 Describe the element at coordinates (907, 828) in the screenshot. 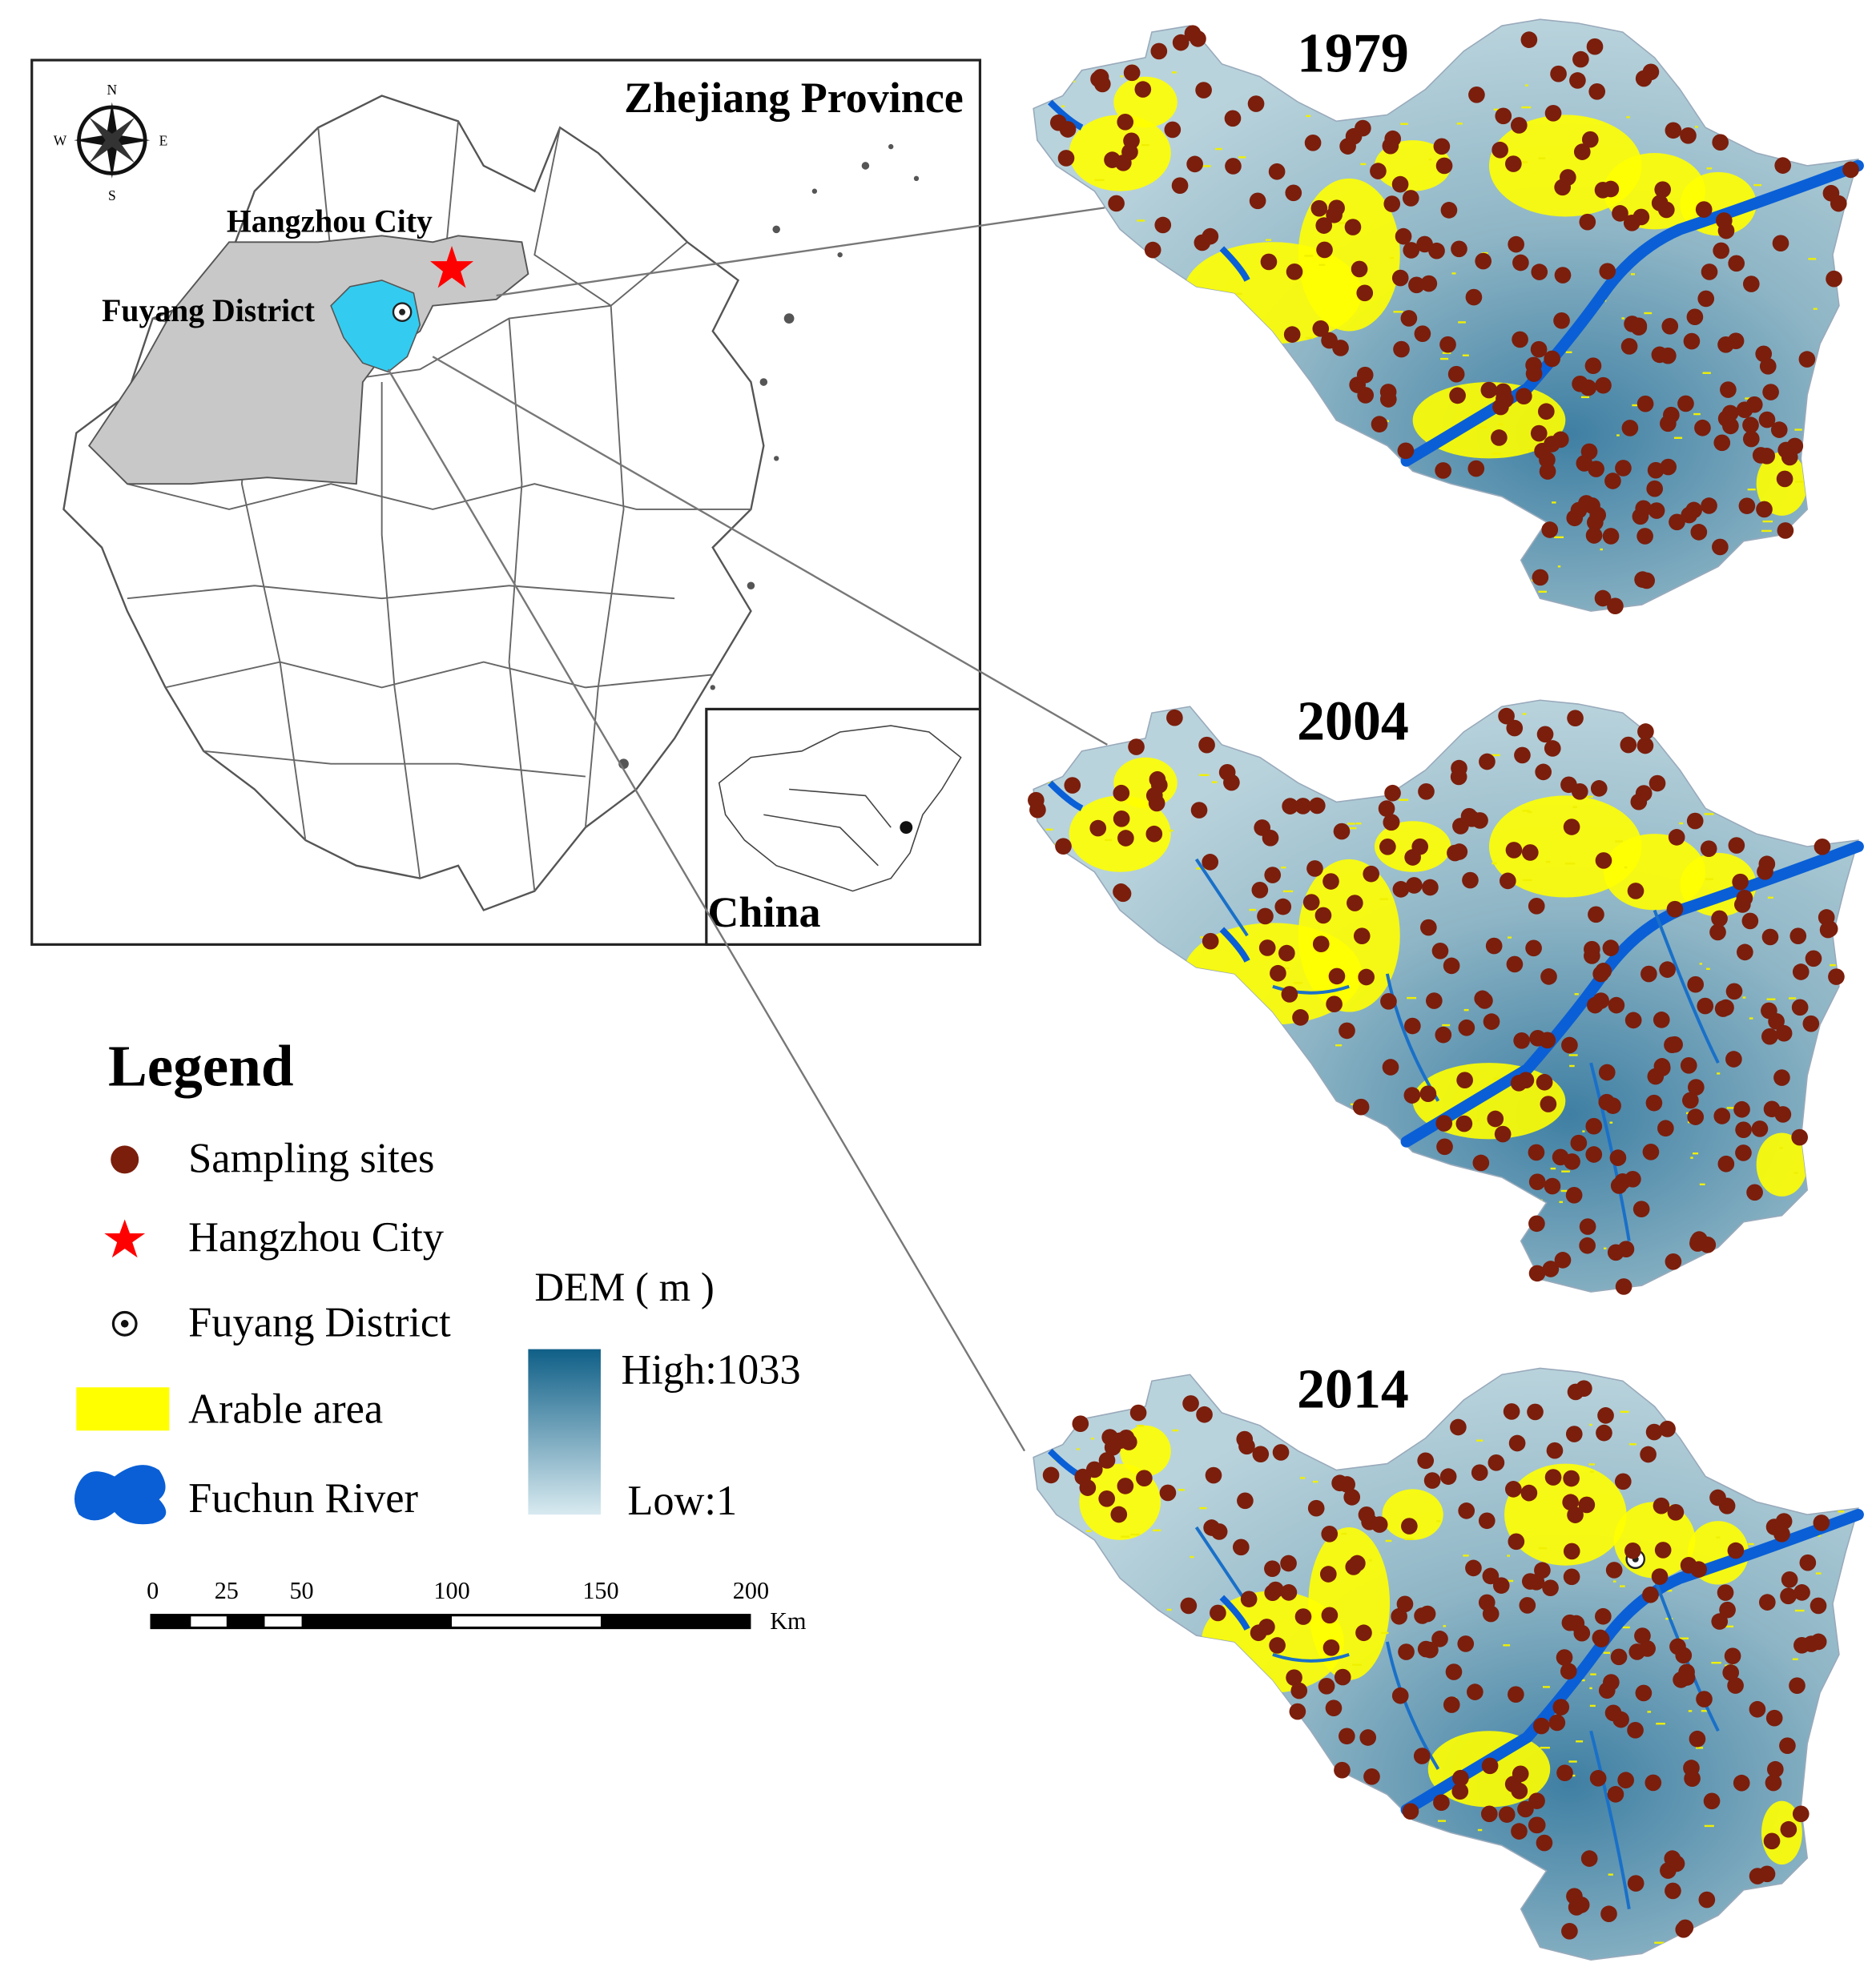

I see `zhejiang-location-marker` at that location.